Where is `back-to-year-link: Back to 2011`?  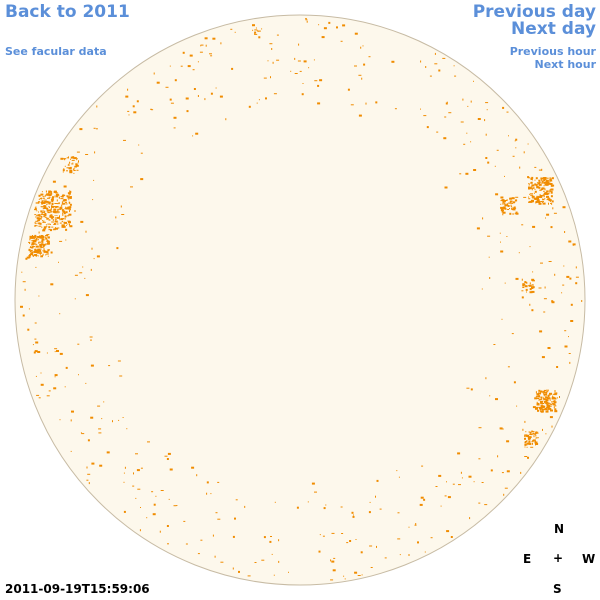 back-to-year-link: Back to 2011 is located at coordinates (67, 12).